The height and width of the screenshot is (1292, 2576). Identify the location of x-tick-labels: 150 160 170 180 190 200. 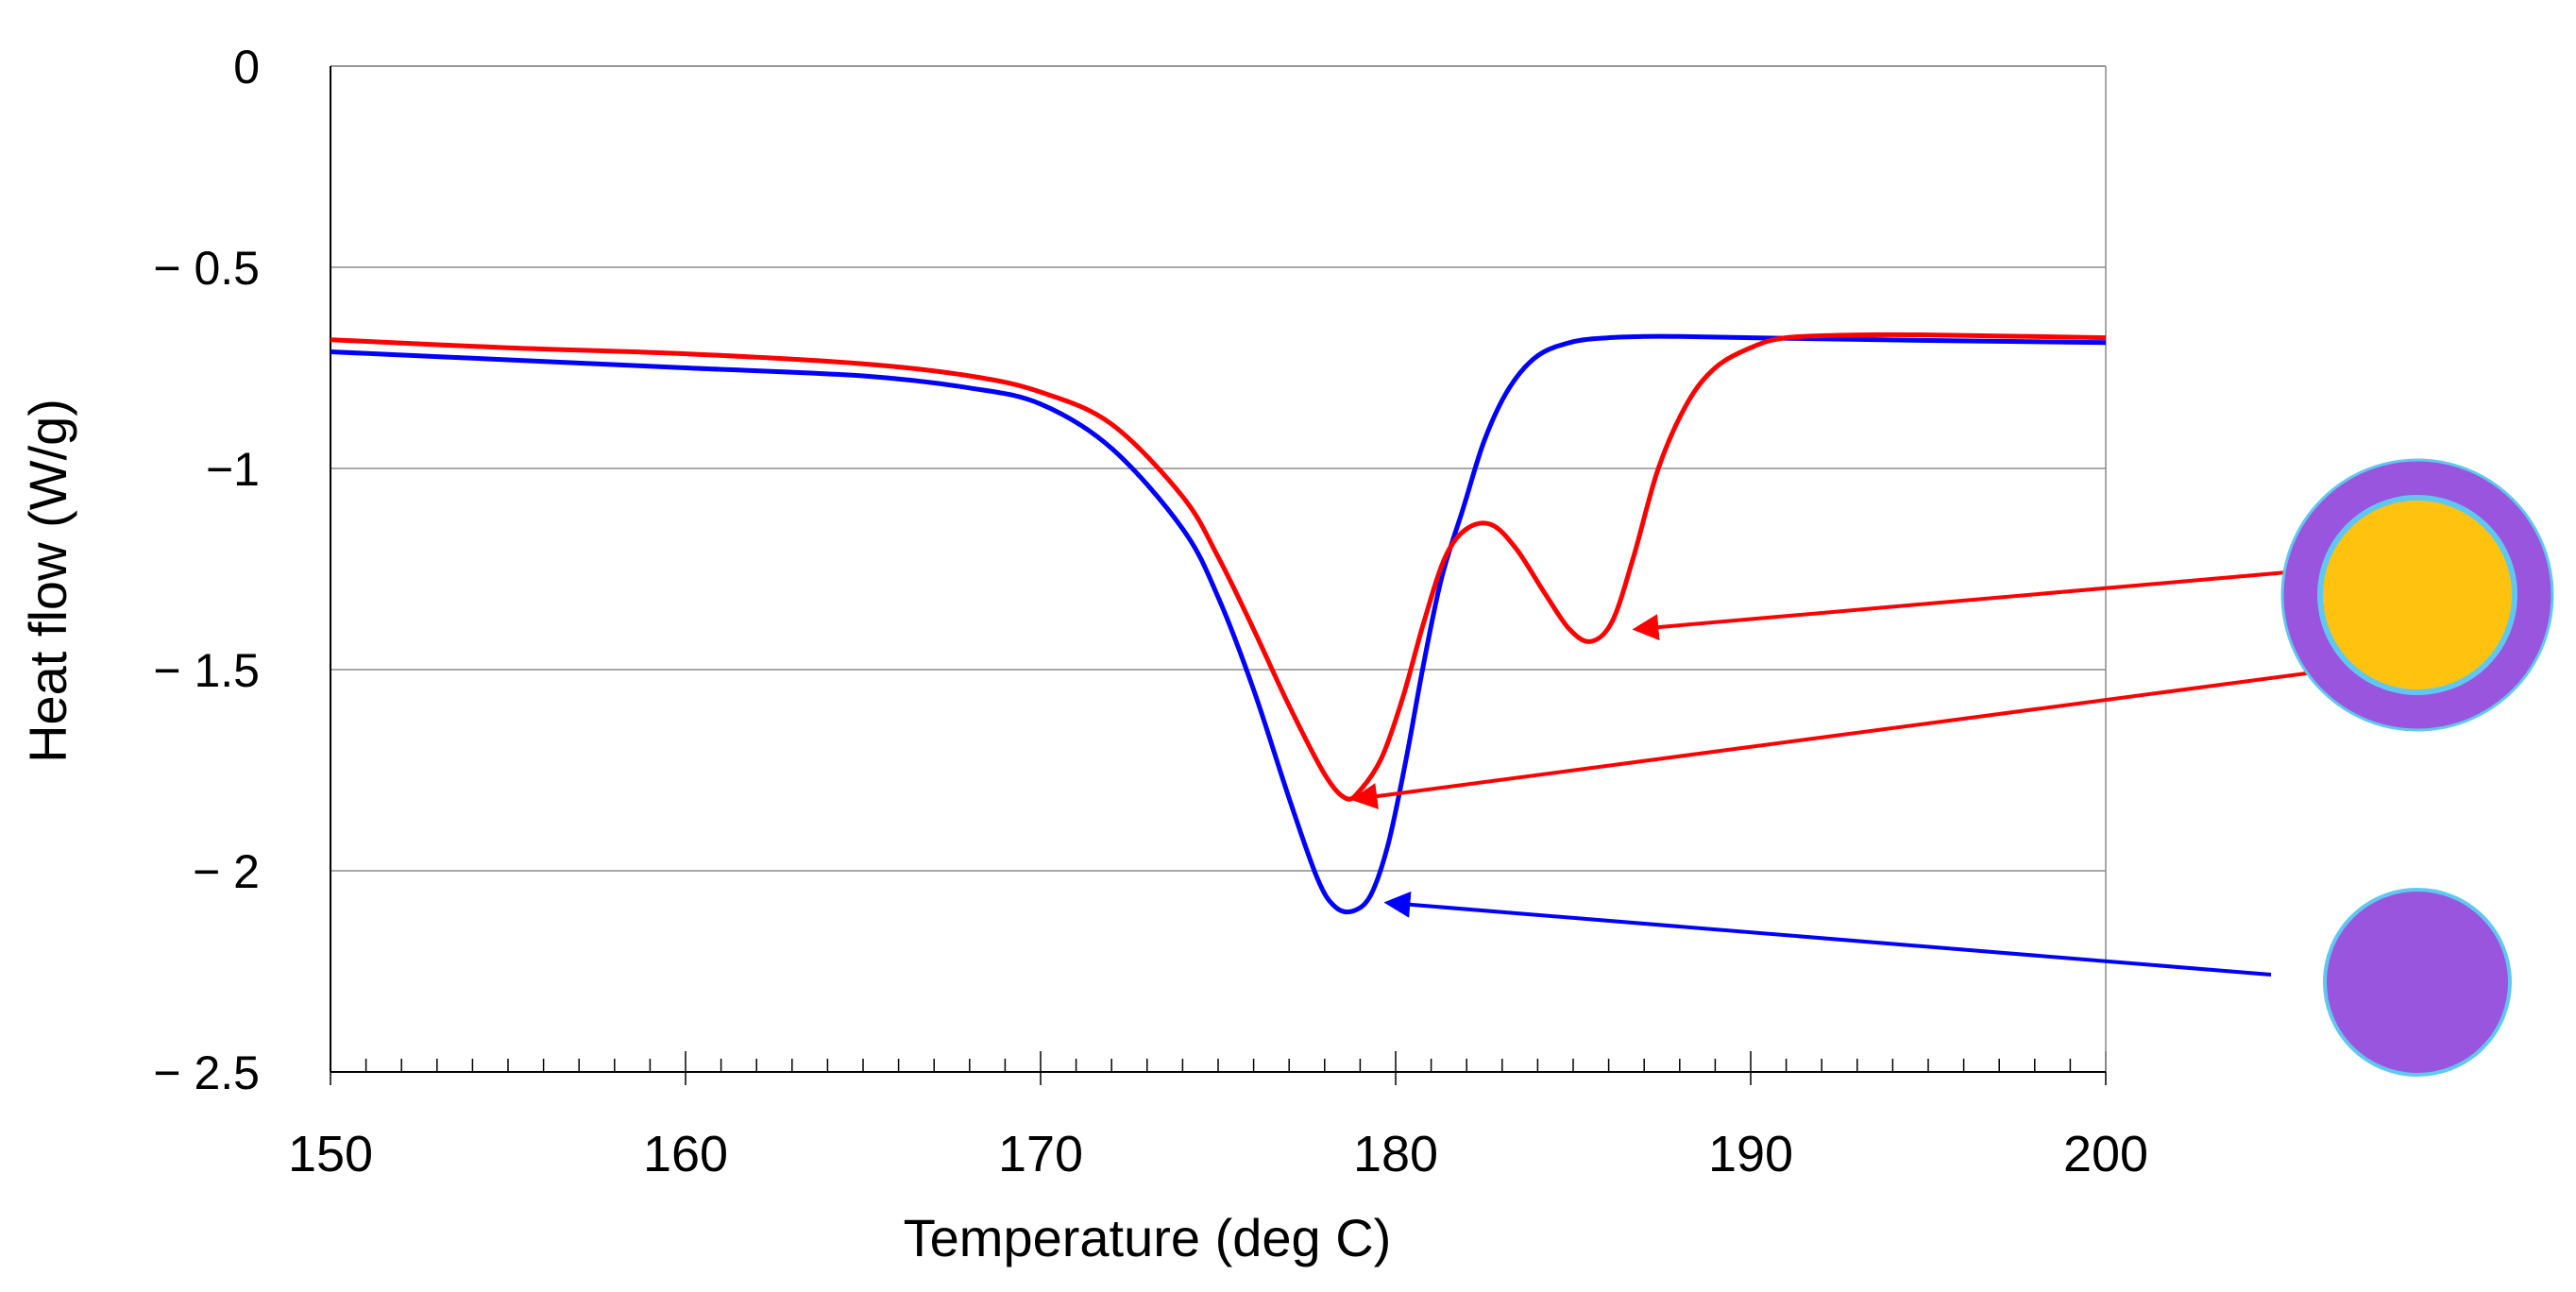
(1218, 1154).